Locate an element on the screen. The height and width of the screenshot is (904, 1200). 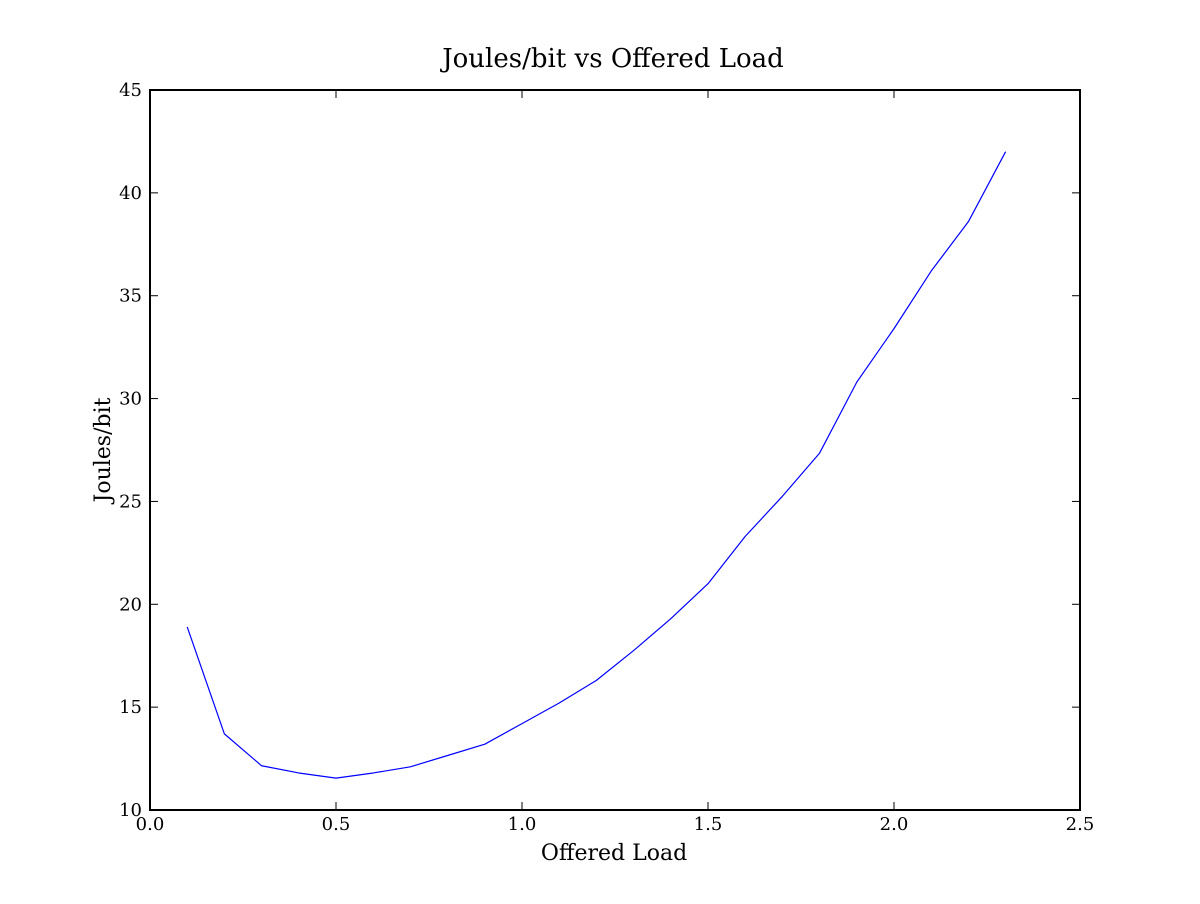
x-tick-label: 1.5 is located at coordinates (708, 824).